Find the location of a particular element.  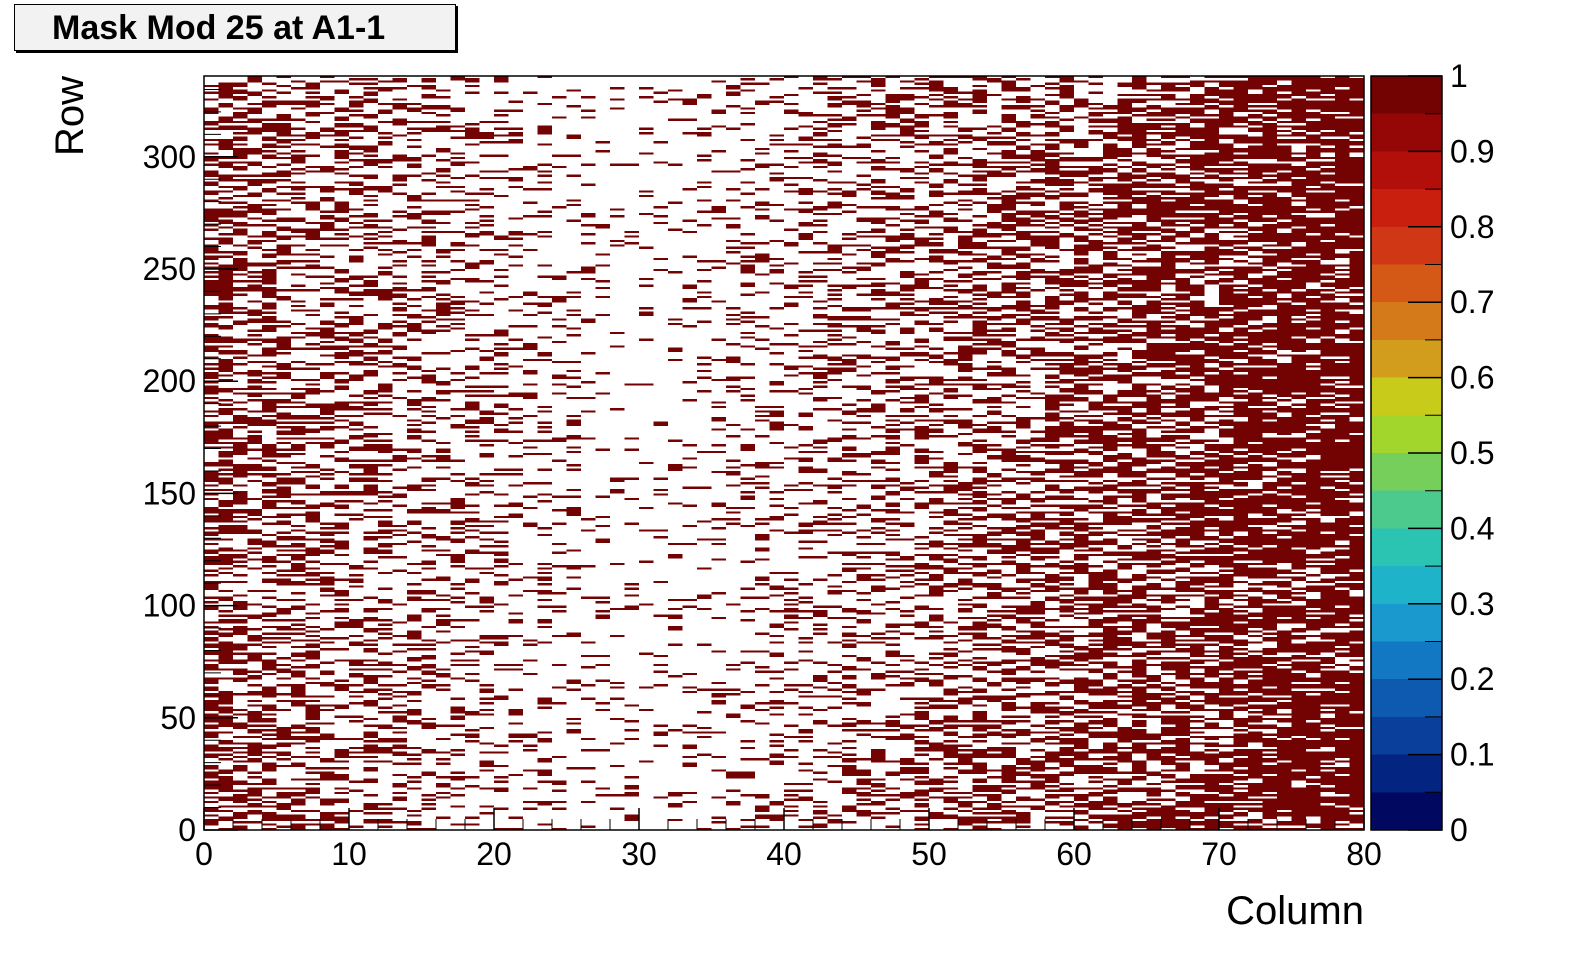

x-tick-label: 10 is located at coordinates (349, 854).